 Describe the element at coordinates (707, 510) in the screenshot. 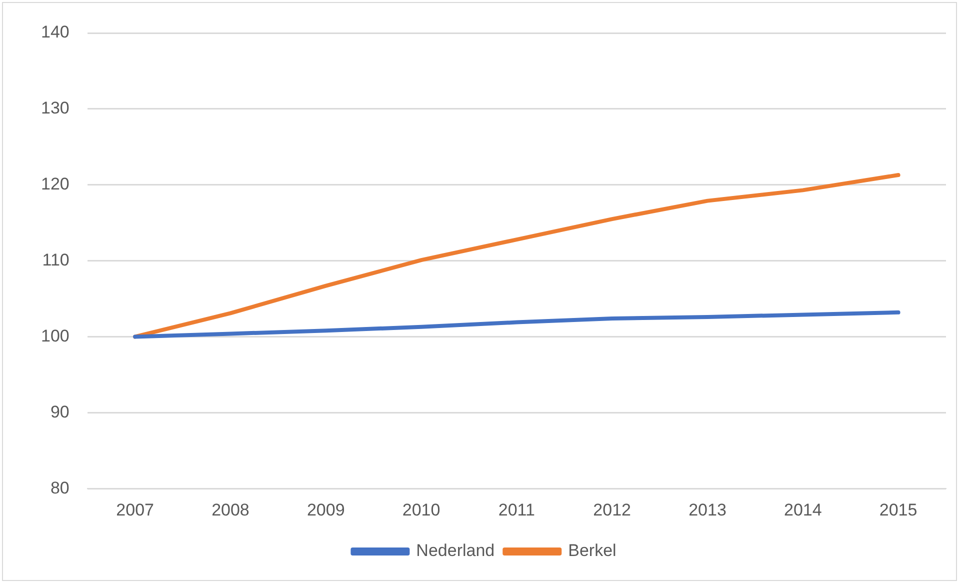

I see `x-tick-label: 2013` at that location.